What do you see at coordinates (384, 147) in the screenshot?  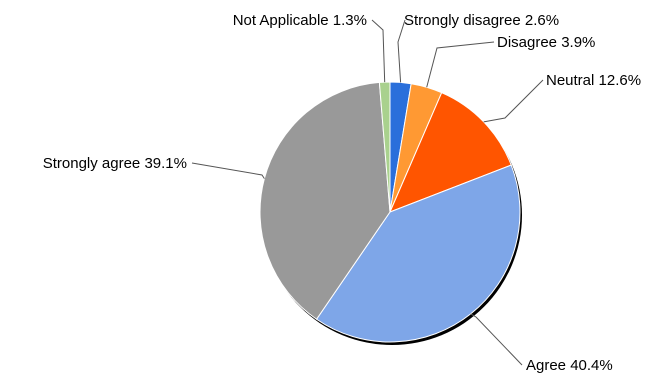 I see `pie-slice-not-applicable` at bounding box center [384, 147].